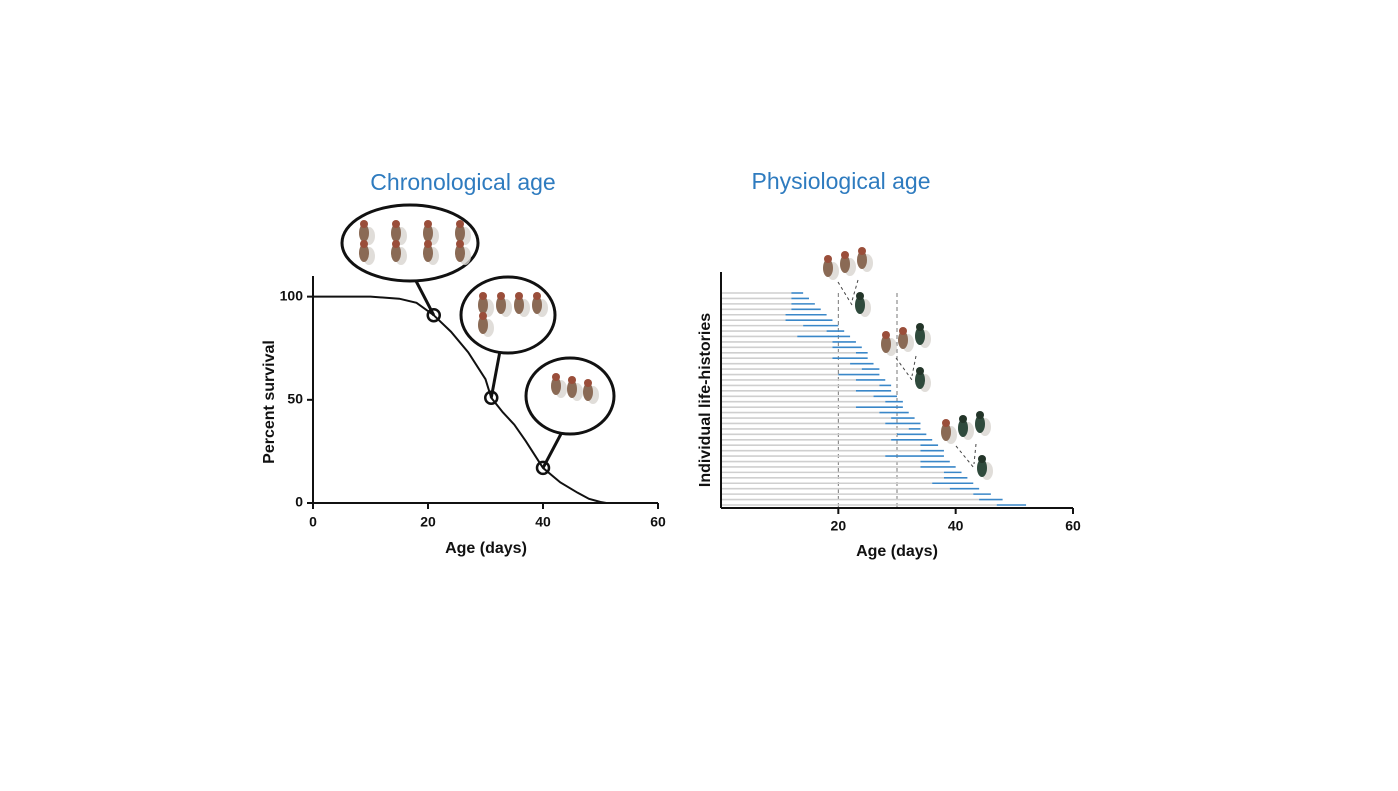 The width and height of the screenshot is (1398, 791). What do you see at coordinates (299, 502) in the screenshot?
I see `y-tick-label: 0` at bounding box center [299, 502].